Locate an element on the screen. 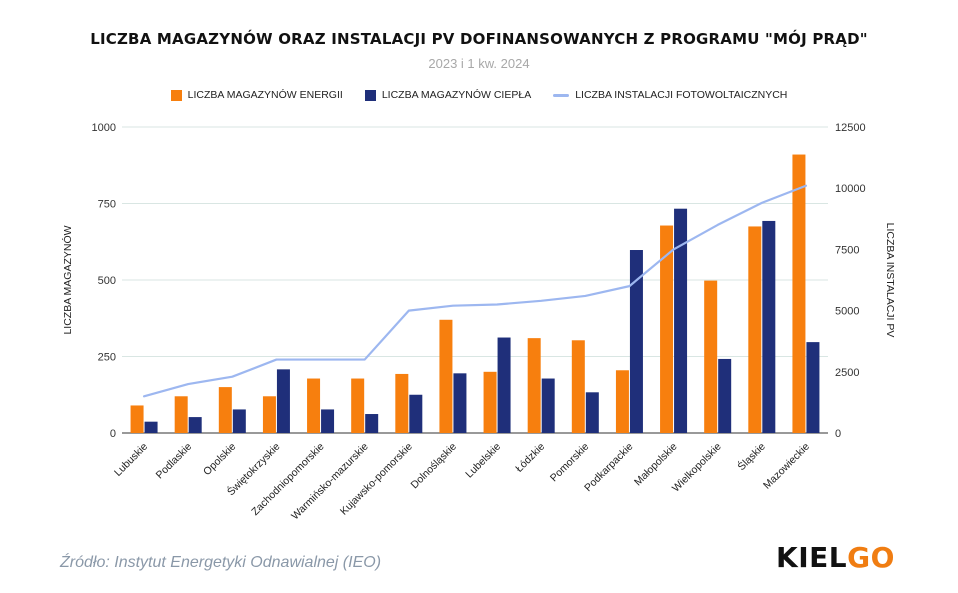 The image size is (958, 593). x-tick-label: Dolnośląskie is located at coordinates (433, 466).